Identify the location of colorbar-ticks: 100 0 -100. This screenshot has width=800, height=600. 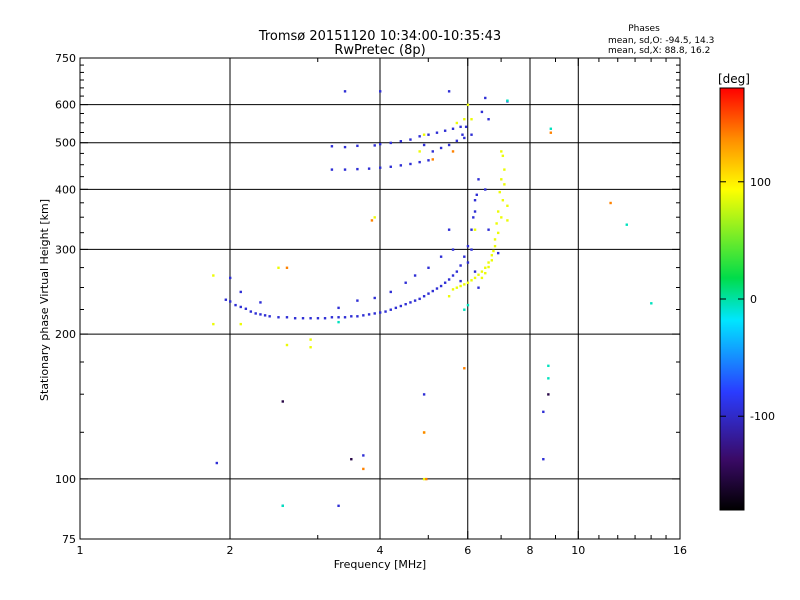
(747, 299).